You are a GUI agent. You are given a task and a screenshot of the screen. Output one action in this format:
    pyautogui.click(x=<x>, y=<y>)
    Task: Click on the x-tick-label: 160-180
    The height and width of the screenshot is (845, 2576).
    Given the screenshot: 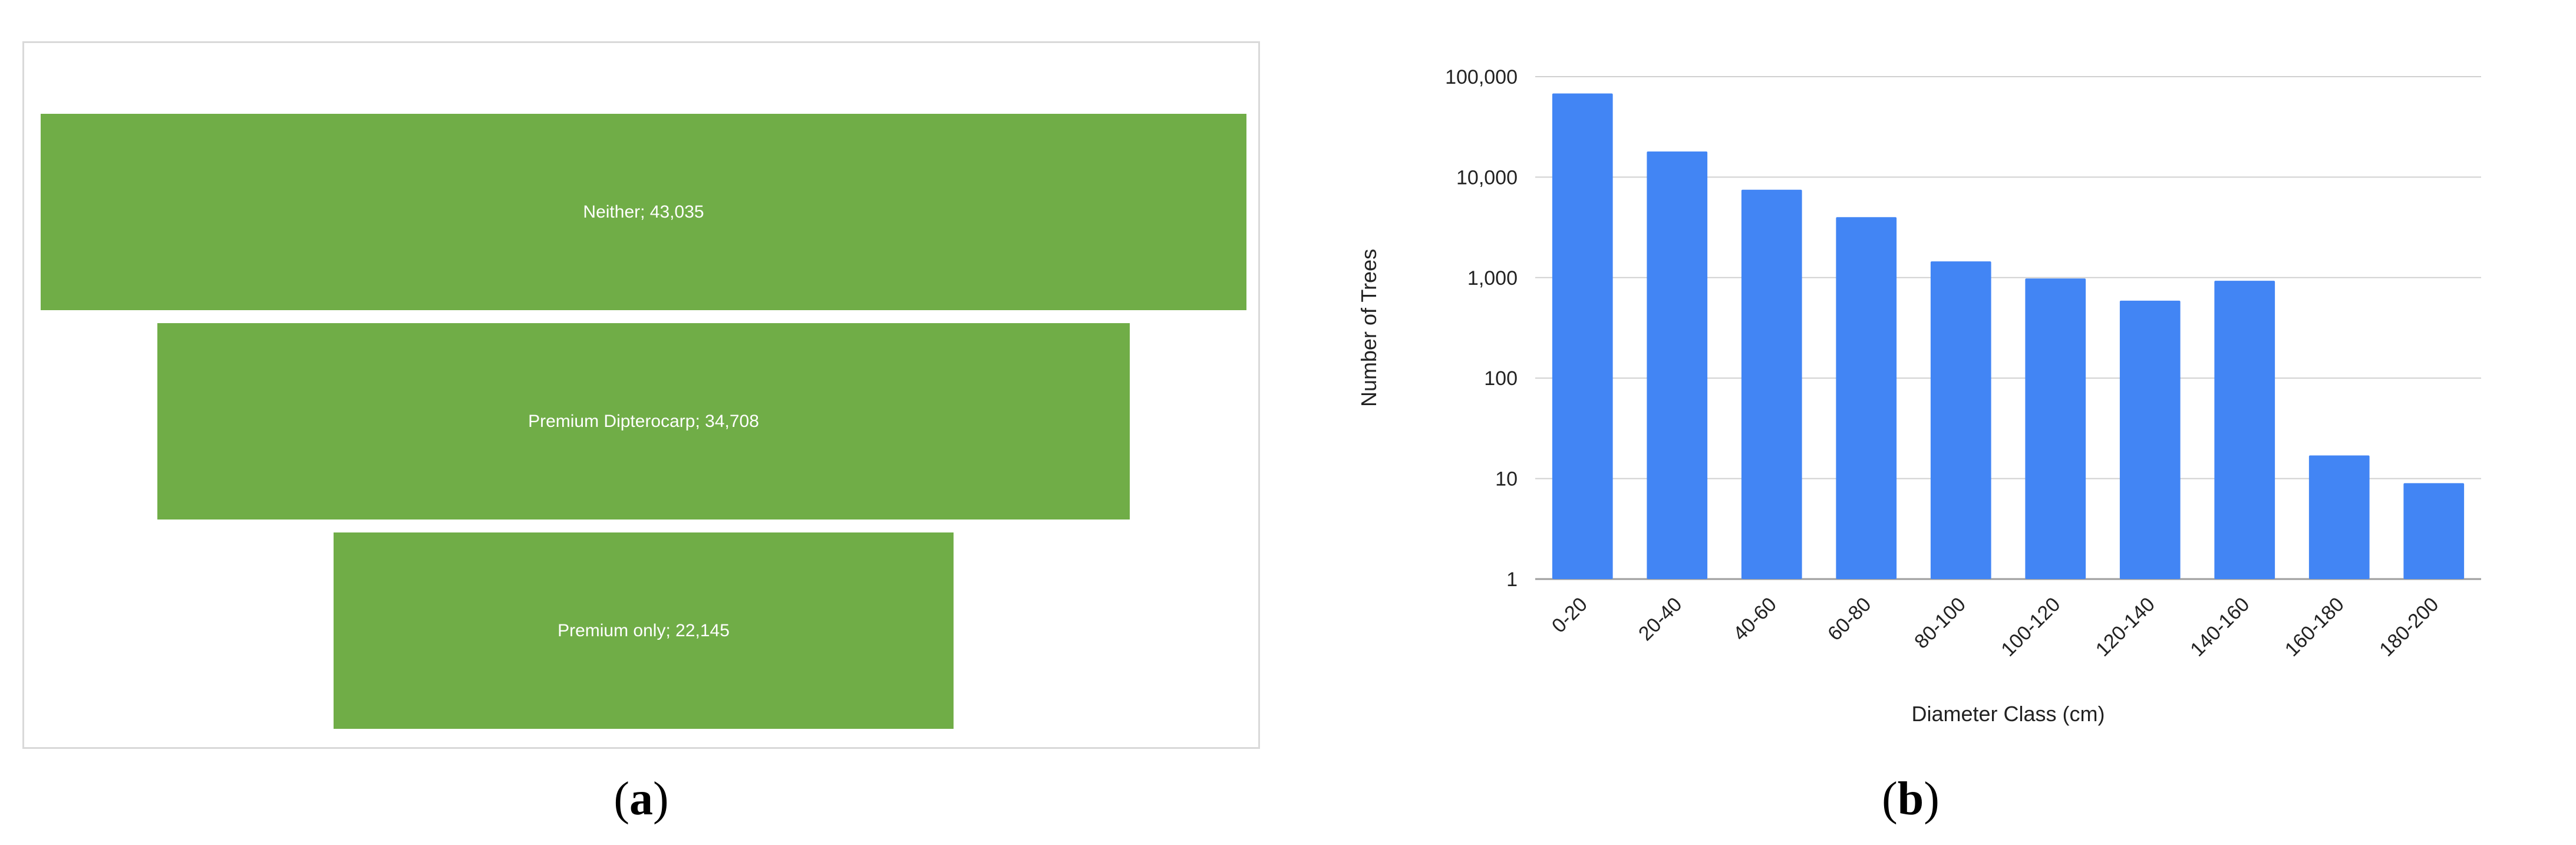 What is the action you would take?
    pyautogui.click(x=2315, y=627)
    